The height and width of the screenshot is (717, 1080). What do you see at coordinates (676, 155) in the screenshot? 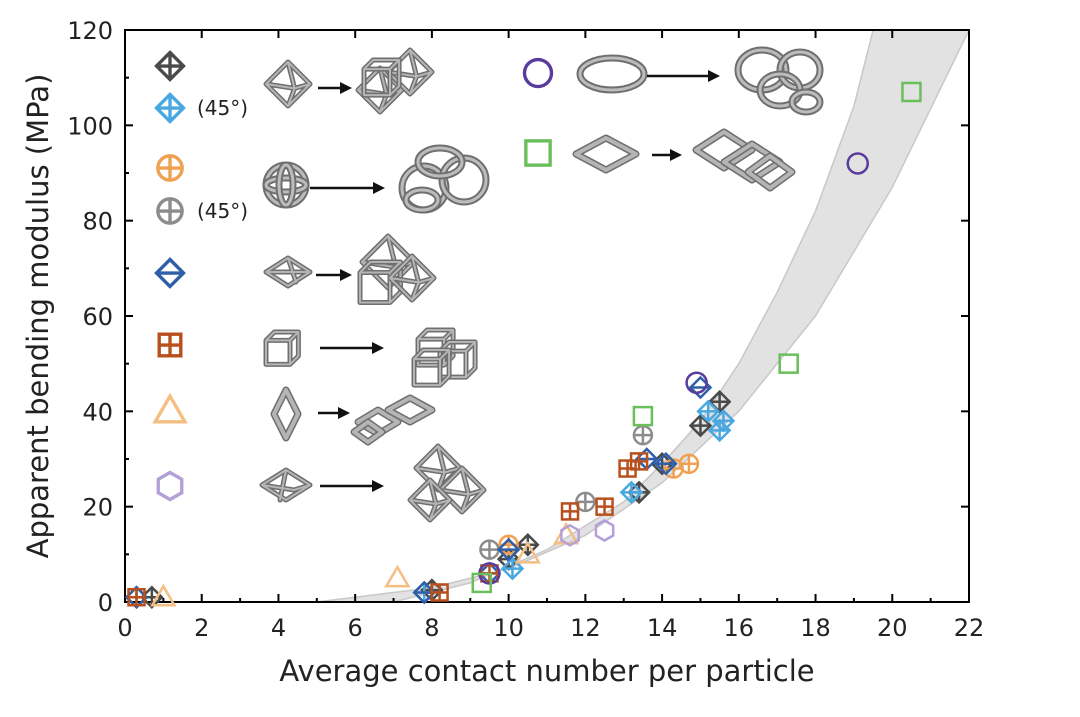
I see `arrow-8-head` at bounding box center [676, 155].